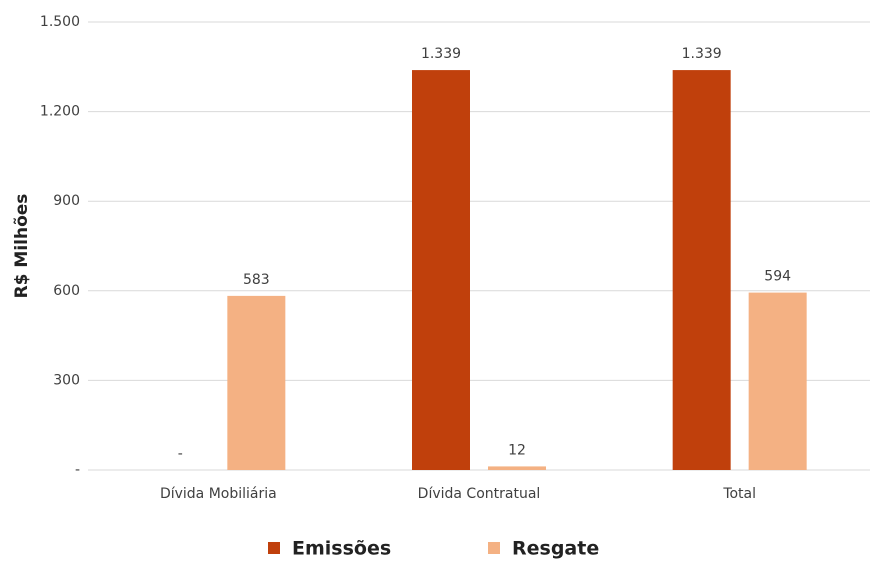 This screenshot has height=561, width=887. What do you see at coordinates (555, 549) in the screenshot?
I see `legend-text: Resgate` at bounding box center [555, 549].